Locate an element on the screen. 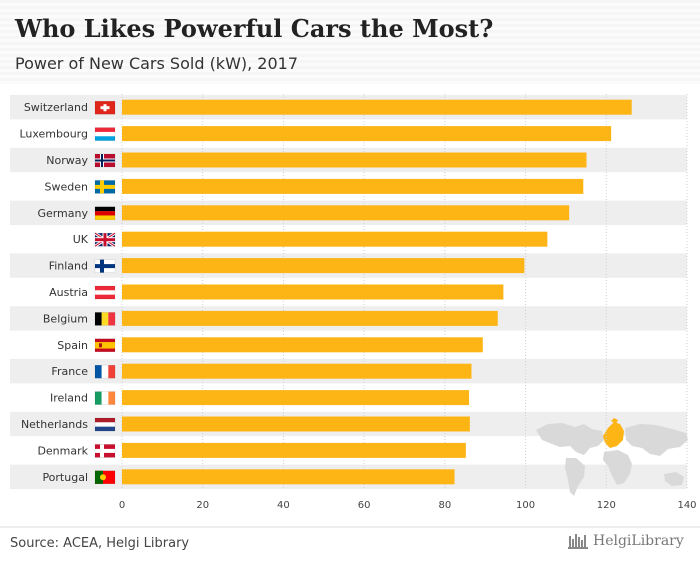 Image resolution: width=700 pixels, height=568 pixels. bar-norway is located at coordinates (354, 160).